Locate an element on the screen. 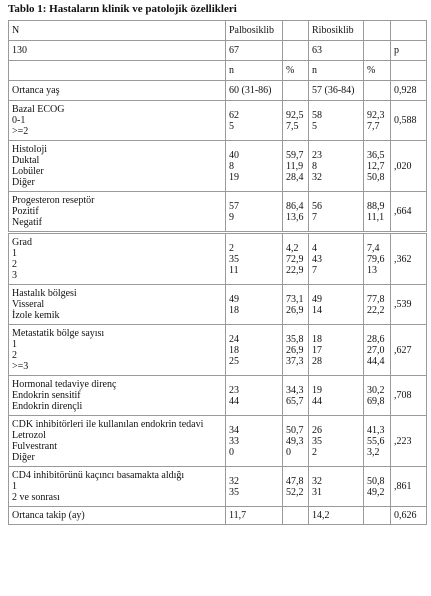 The height and width of the screenshot is (596, 431). table-cell: 49 18 is located at coordinates (254, 304).